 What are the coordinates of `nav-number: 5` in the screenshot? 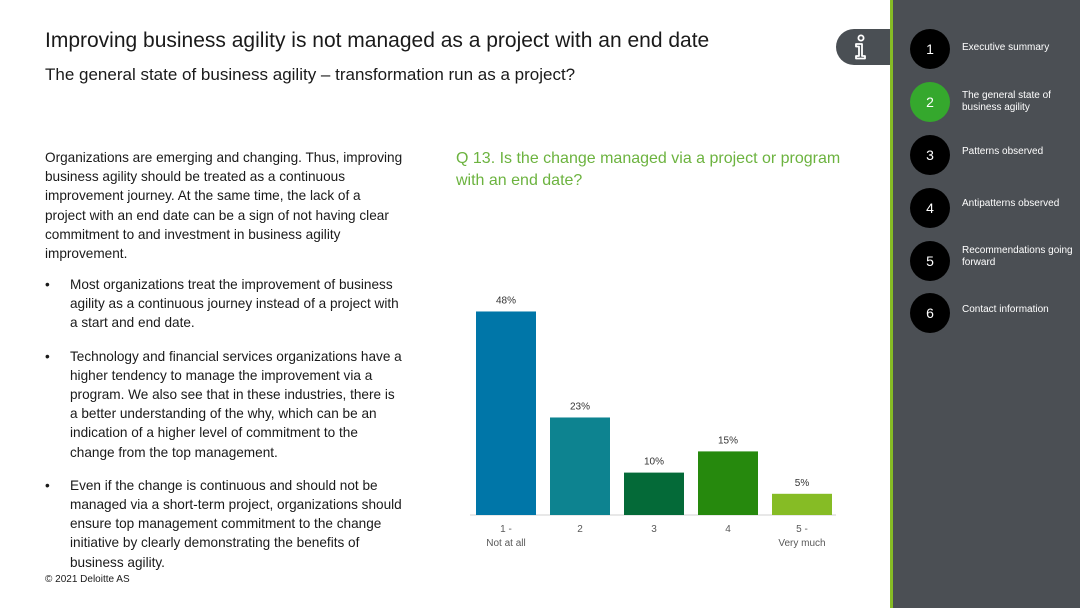 It's located at (930, 261).